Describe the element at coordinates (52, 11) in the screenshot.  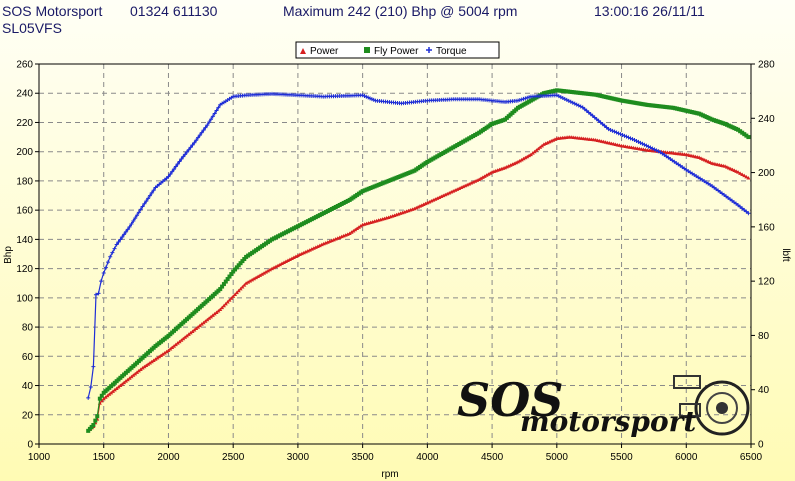
I see `header-company: SOS Motorsport` at that location.